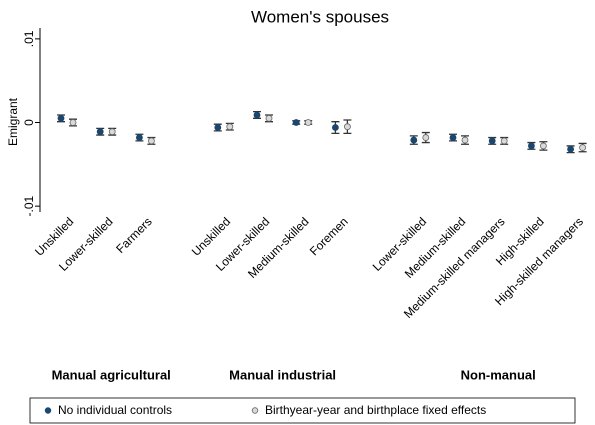 This screenshot has width=595, height=425. Describe the element at coordinates (29, 38) in the screenshot. I see `y-tick-label: .01` at that location.